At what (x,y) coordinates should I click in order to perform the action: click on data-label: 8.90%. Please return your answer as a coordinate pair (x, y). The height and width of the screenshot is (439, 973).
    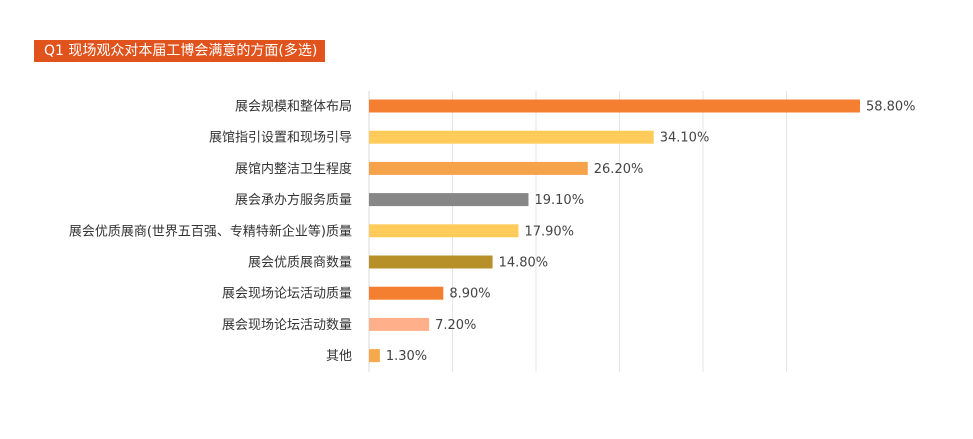
    Looking at the image, I should click on (469, 294).